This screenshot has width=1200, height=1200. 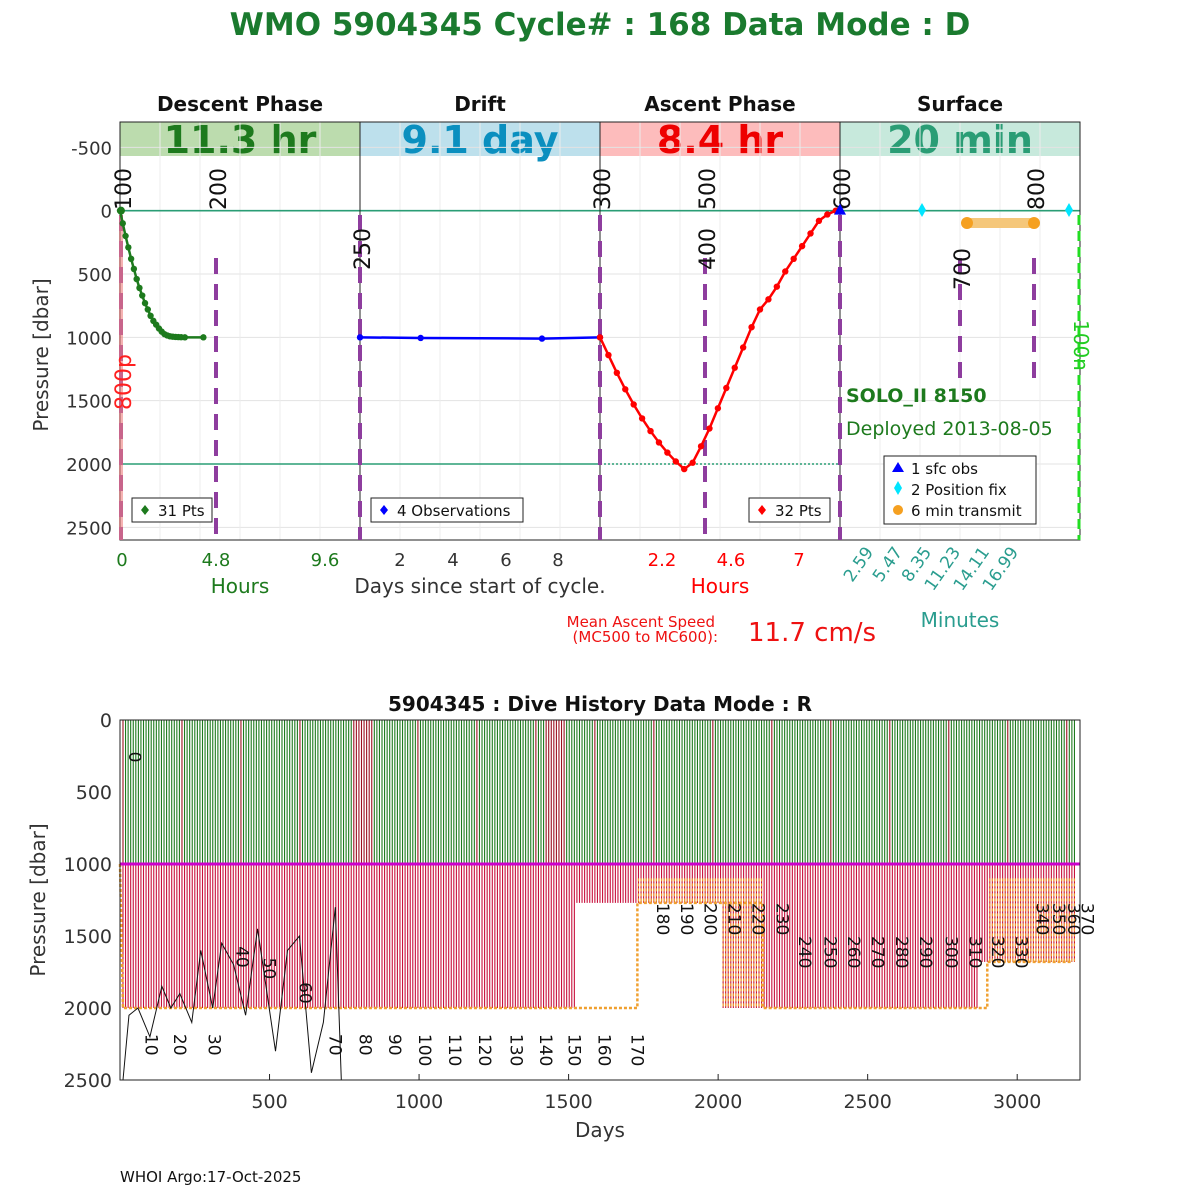 I want to click on drift-x-tick-label: 4, so click(x=452, y=560).